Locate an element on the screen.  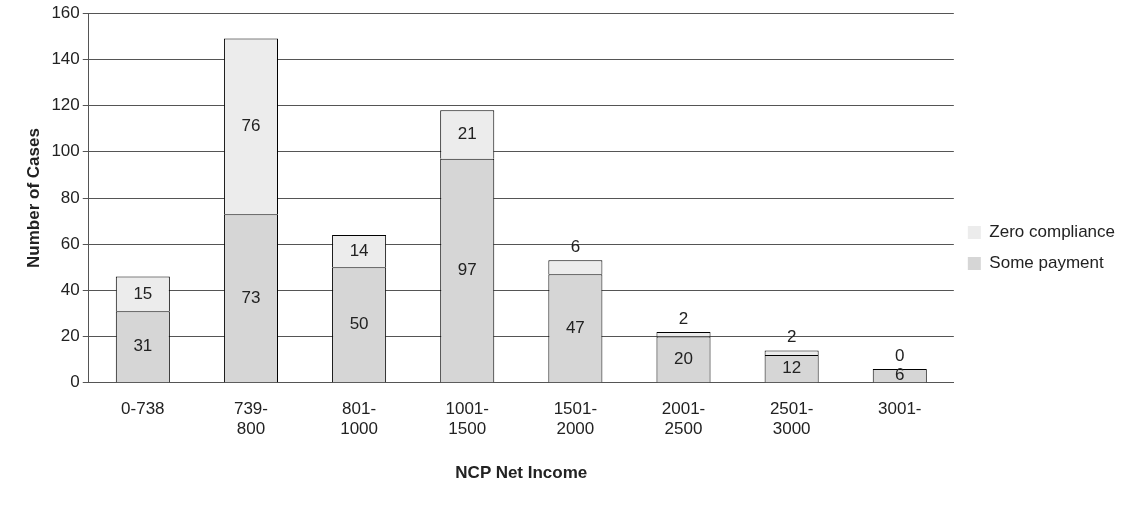
data-label: 50 is located at coordinates (359, 324).